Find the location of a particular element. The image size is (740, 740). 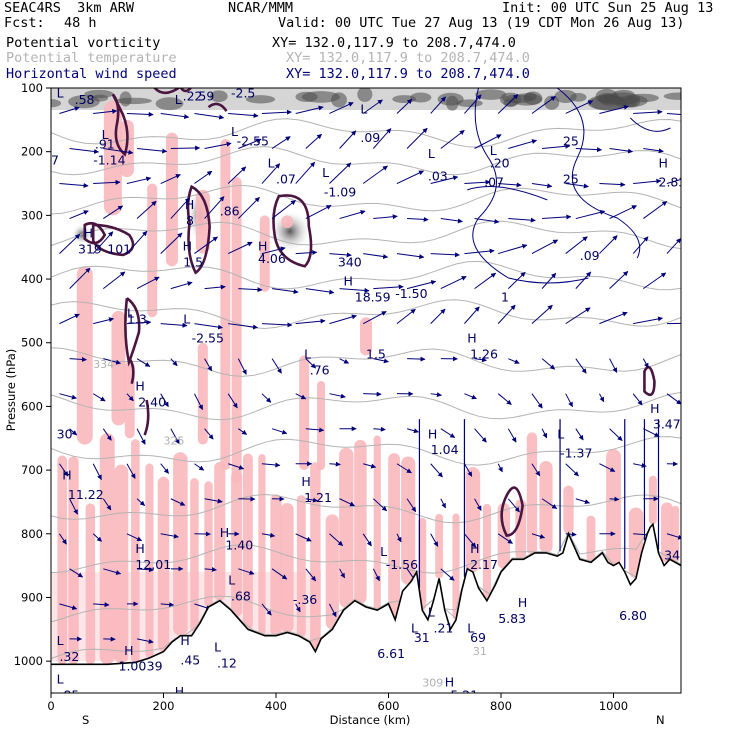

pv-label: 12.01 is located at coordinates (153, 564).